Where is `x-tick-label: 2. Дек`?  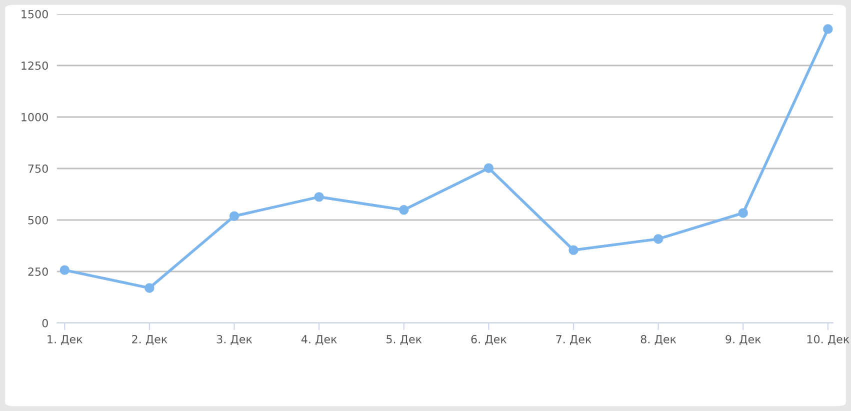
x-tick-label: 2. Дек is located at coordinates (150, 340).